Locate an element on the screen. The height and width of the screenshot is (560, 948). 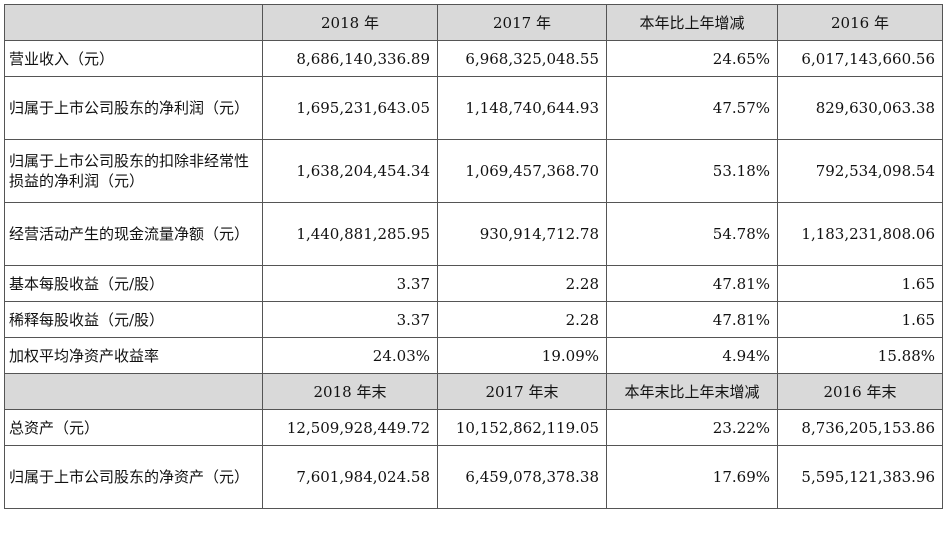
value-2017: 6,459,078,378.38 is located at coordinates (522, 477).